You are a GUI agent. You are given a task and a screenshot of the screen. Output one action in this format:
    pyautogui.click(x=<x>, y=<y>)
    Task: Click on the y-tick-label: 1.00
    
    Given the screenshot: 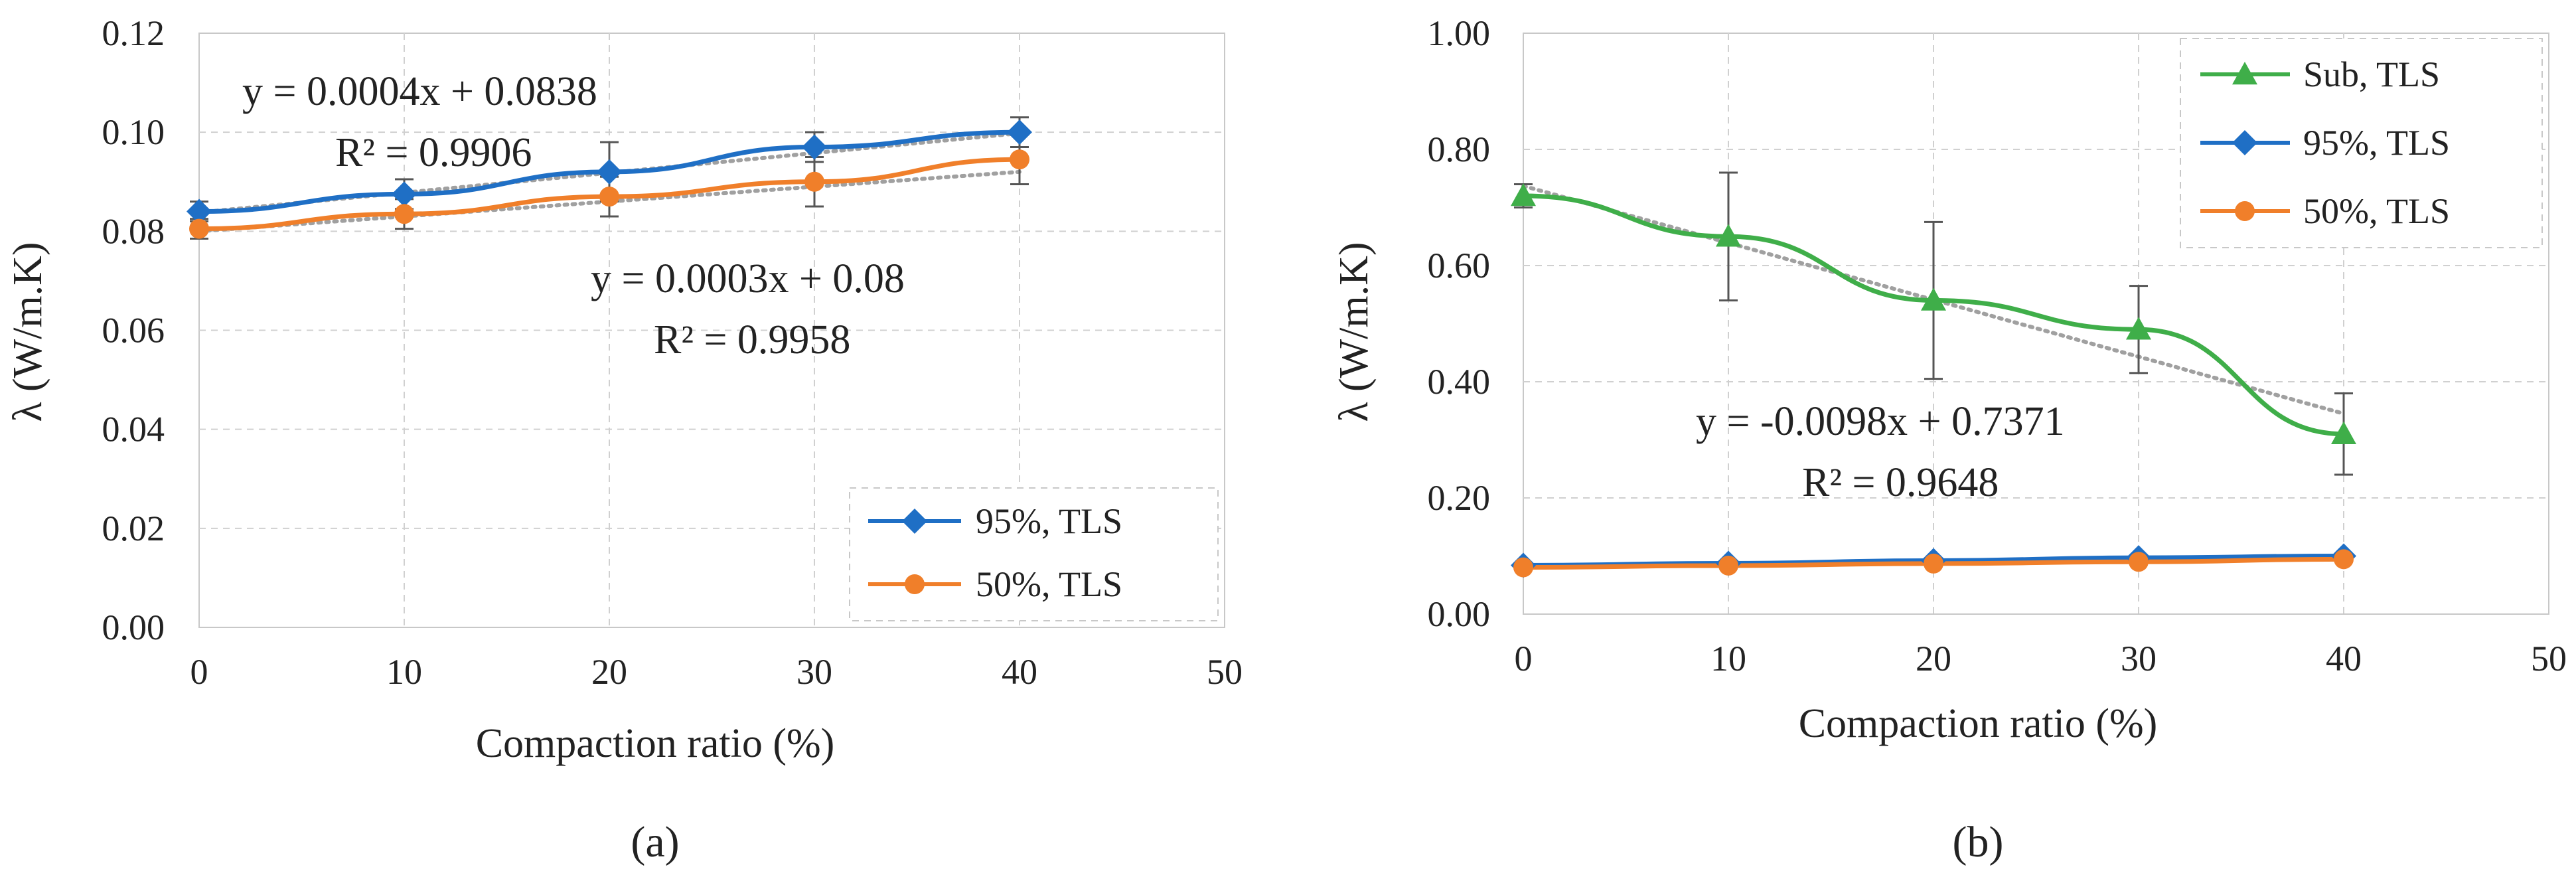 What is the action you would take?
    pyautogui.click(x=1460, y=33)
    